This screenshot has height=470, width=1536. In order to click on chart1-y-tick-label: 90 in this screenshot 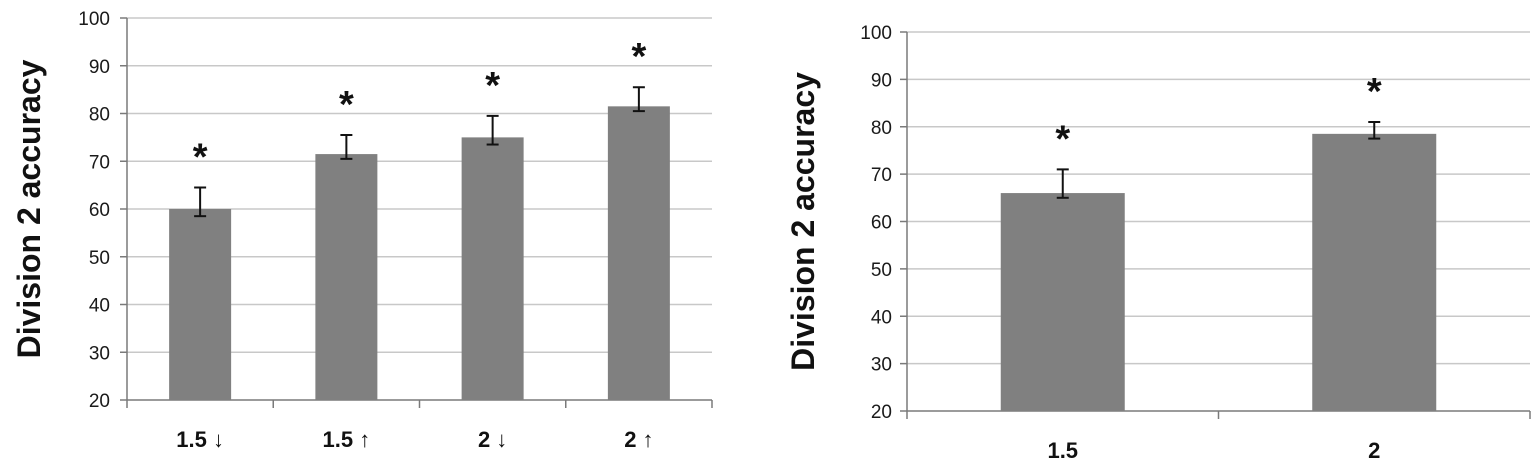, I will do `click(99, 67)`.